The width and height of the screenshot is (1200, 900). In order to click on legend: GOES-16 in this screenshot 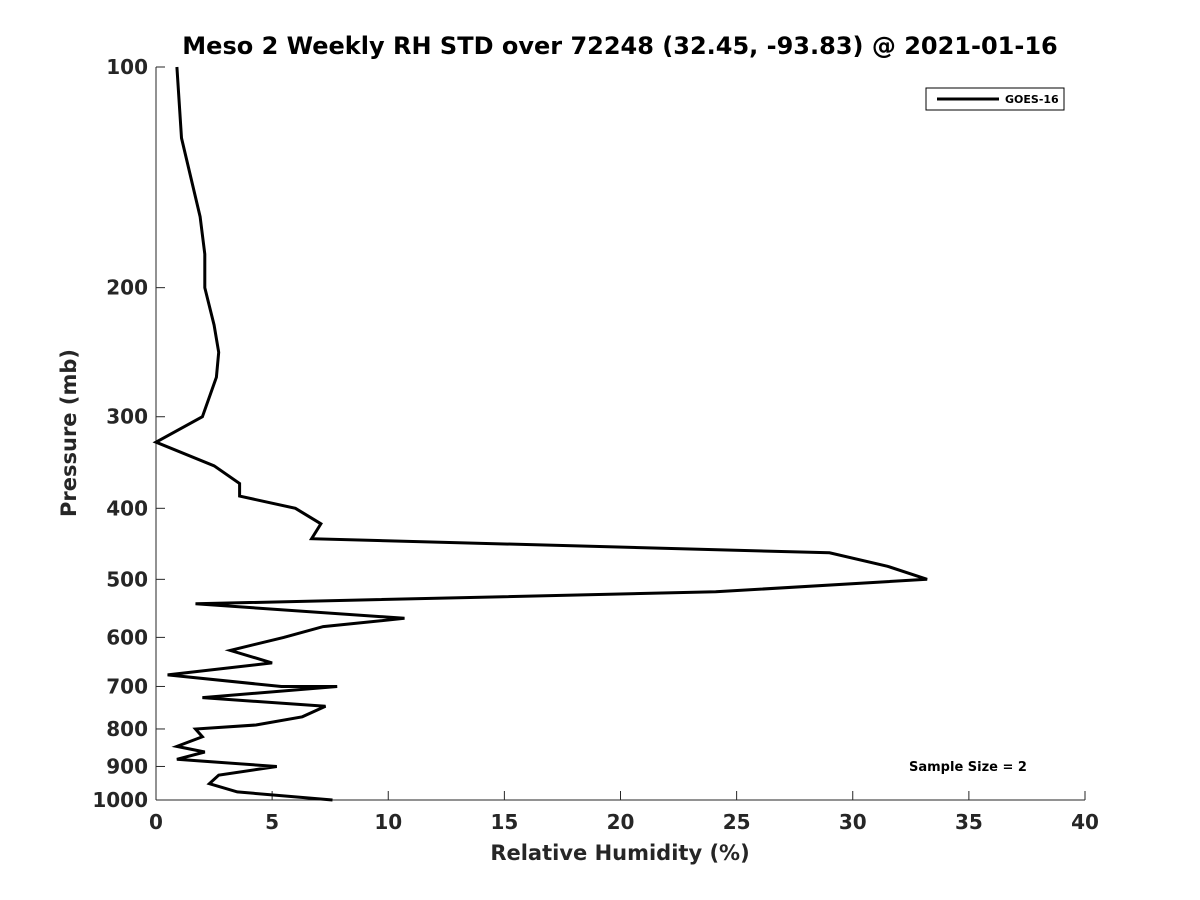, I will do `click(995, 99)`.